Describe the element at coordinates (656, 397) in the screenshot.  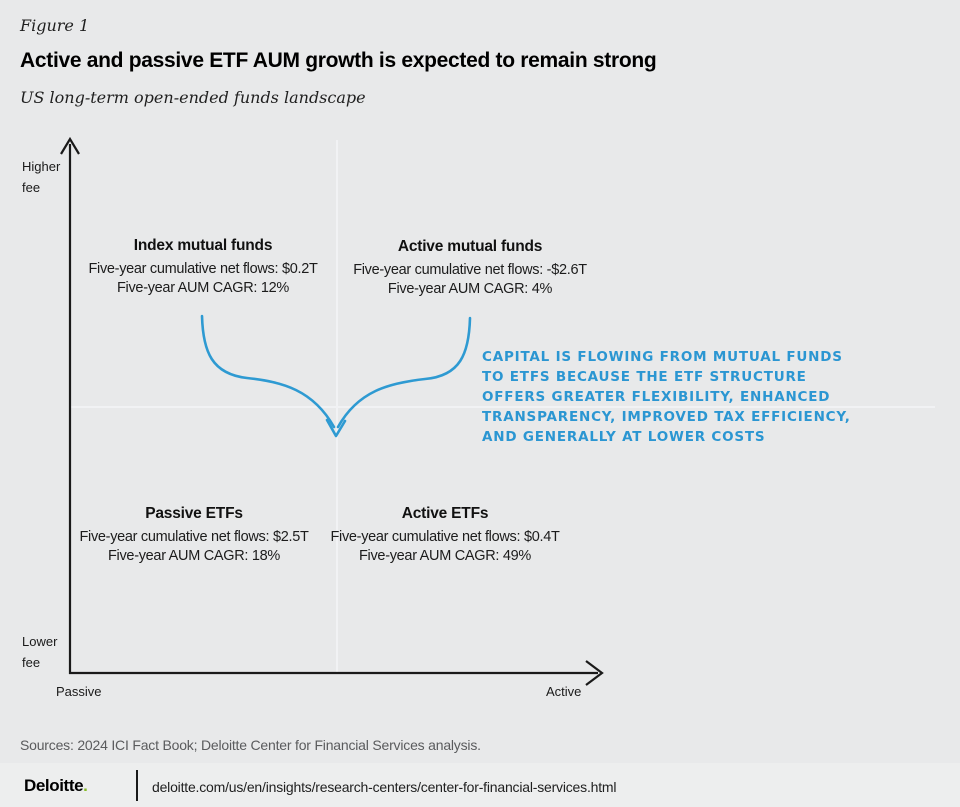
I see `annotation-line: OFFERS GREATER FLEXIBILITY, ENHANCED` at that location.